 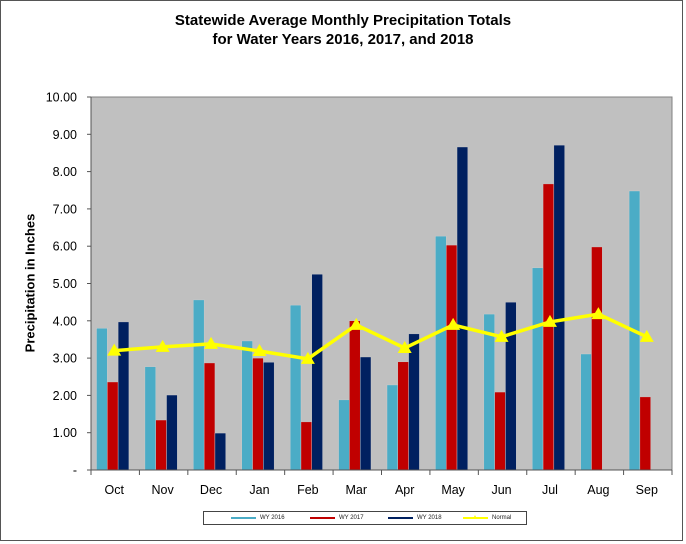 What do you see at coordinates (161, 445) in the screenshot?
I see `bar-wy2017-nov` at bounding box center [161, 445].